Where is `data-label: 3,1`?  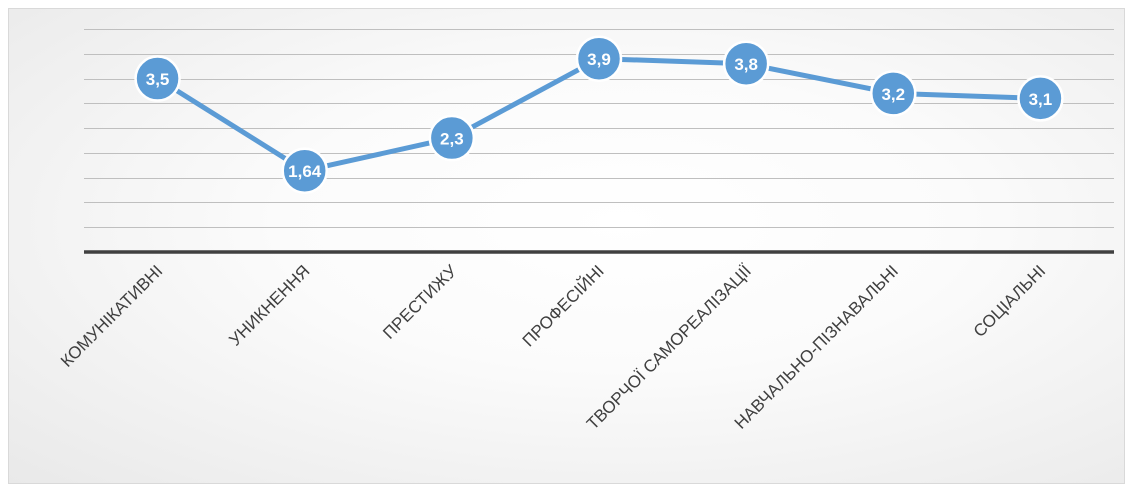
data-label: 3,1 is located at coordinates (1041, 99).